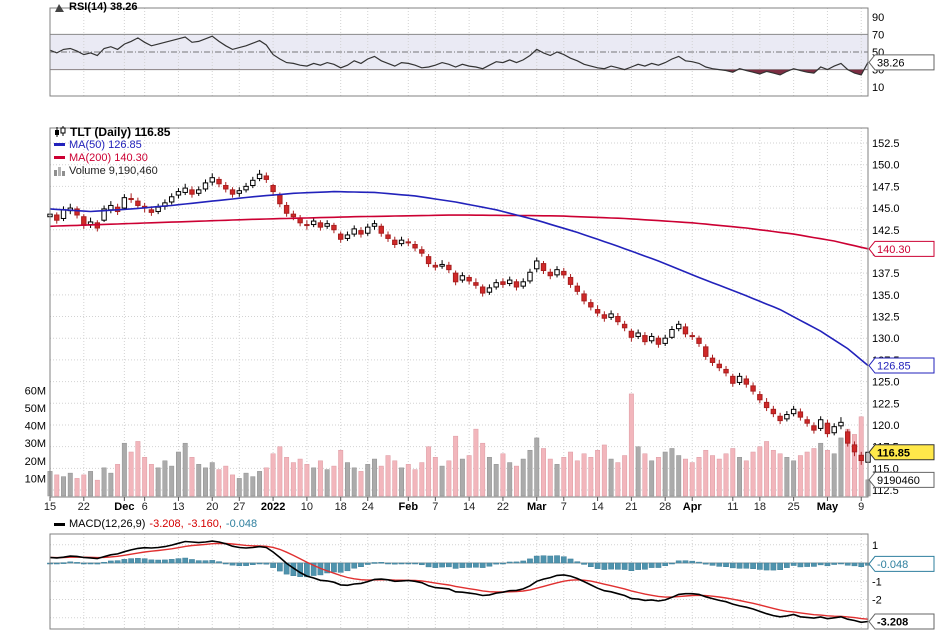  What do you see at coordinates (503, 507) in the screenshot?
I see `x-axis-label: 22` at bounding box center [503, 507].